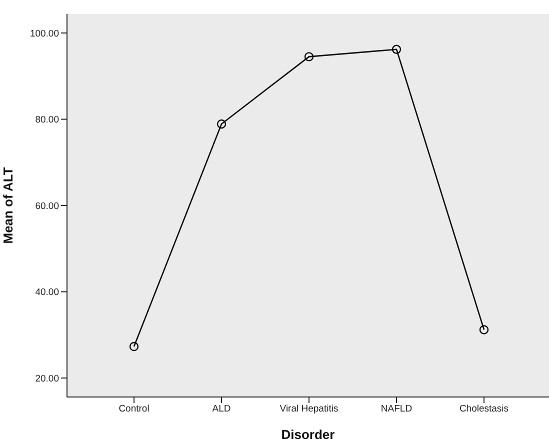 This screenshot has height=439, width=549. Describe the element at coordinates (8, 205) in the screenshot. I see `y-axis-title: Mean of ALT` at that location.